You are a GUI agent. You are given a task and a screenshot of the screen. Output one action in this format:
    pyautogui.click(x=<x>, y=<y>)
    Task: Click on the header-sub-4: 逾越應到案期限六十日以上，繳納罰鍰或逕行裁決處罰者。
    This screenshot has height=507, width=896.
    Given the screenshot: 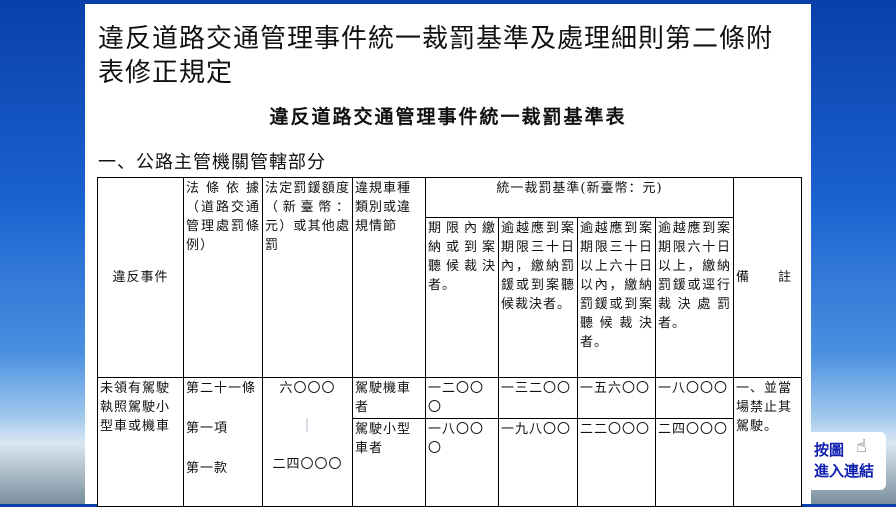 What is the action you would take?
    pyautogui.click(x=694, y=297)
    